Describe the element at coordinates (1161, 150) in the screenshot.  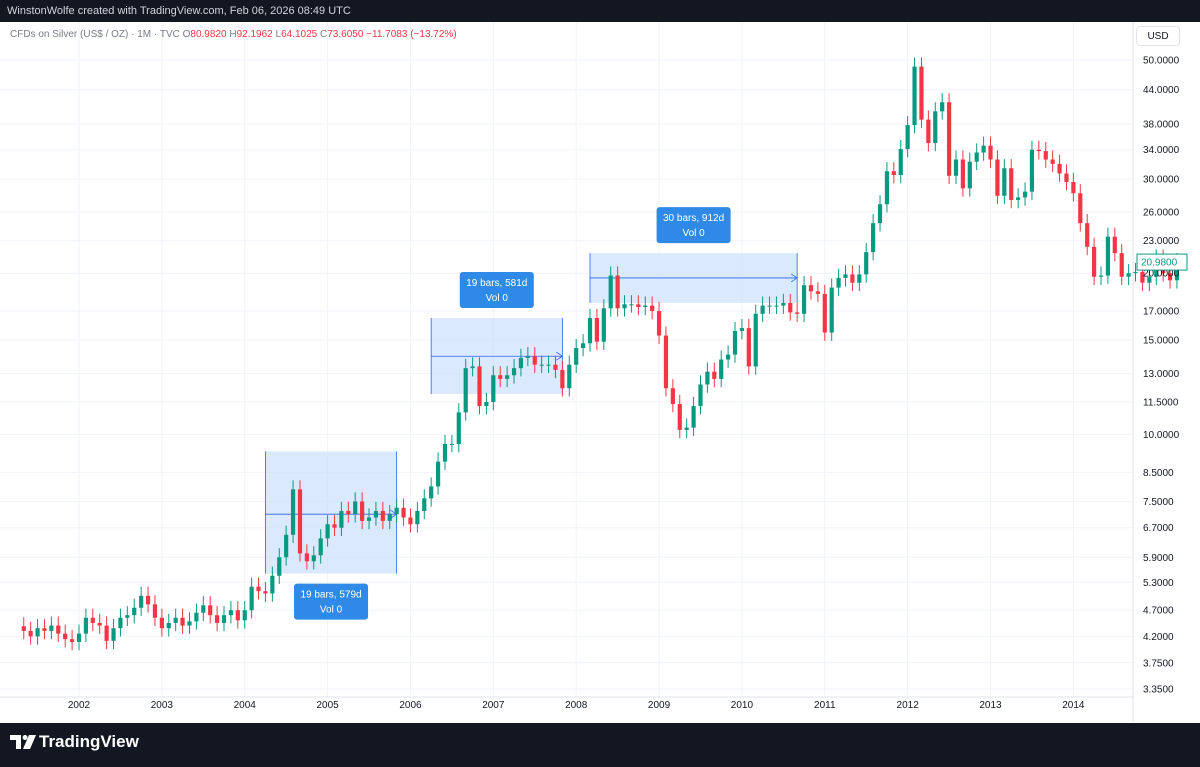
I see `y-tick-label: 34.0000` at that location.